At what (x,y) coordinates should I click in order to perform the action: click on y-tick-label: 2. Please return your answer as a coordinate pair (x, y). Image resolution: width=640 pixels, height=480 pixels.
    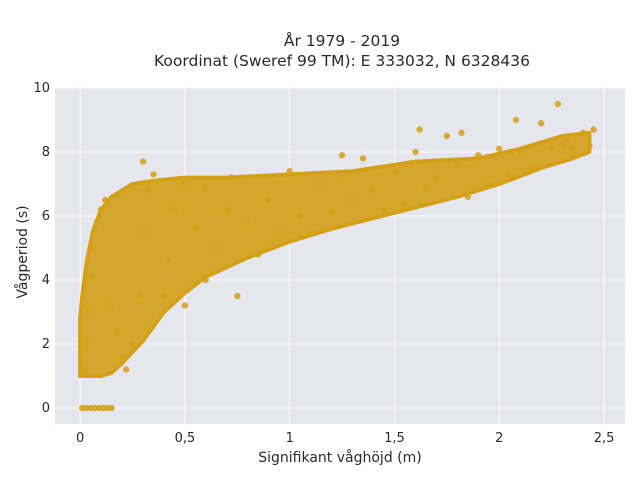
    Looking at the image, I should click on (46, 344).